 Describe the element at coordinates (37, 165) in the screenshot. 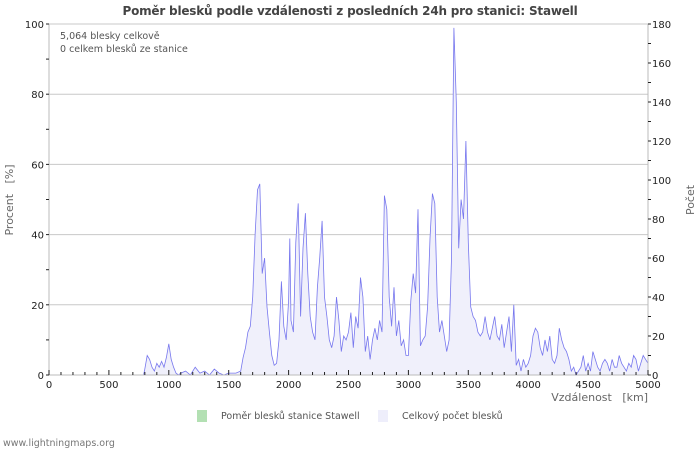

I see `y-left-tick-label: 60` at that location.